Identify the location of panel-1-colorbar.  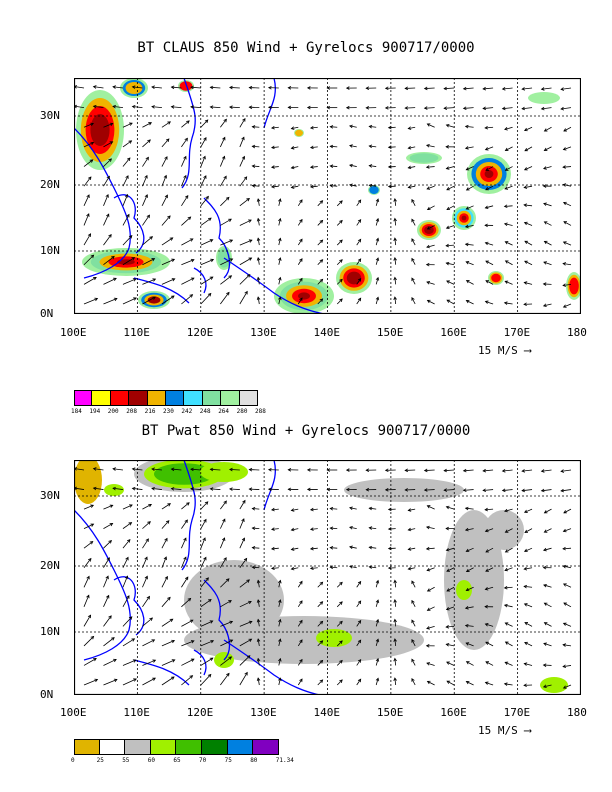
(166, 398).